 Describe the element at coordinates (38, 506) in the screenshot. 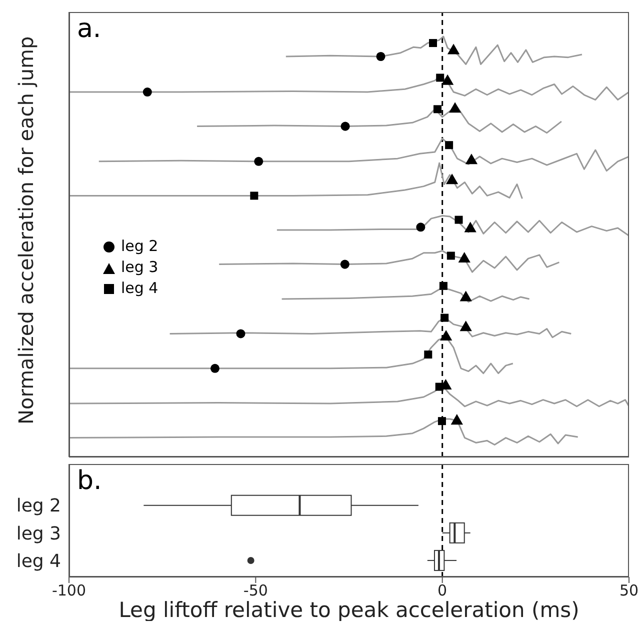

I see `y-tick-label: leg 2` at that location.